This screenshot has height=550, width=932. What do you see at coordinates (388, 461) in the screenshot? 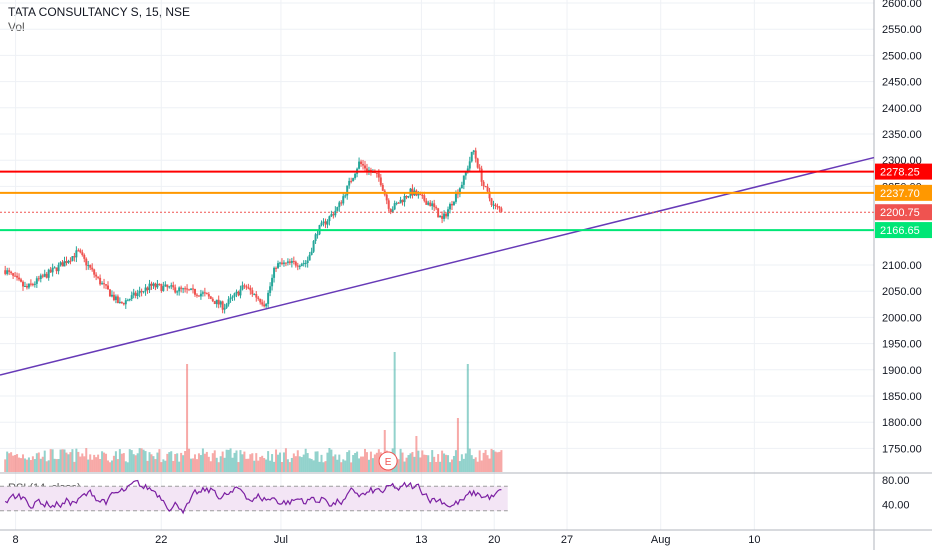
I see `earnings-marker` at bounding box center [388, 461].